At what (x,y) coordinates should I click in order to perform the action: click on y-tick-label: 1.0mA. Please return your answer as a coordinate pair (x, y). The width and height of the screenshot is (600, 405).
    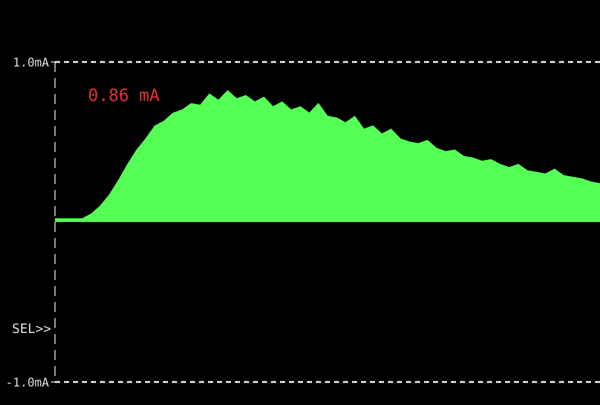
    Looking at the image, I should click on (31, 62).